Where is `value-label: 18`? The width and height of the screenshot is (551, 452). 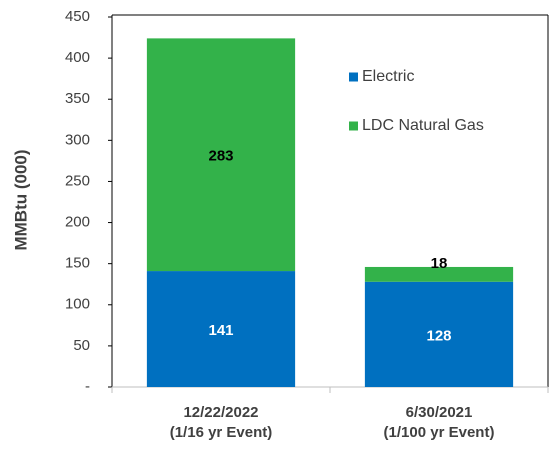
value-label: 18 is located at coordinates (439, 263).